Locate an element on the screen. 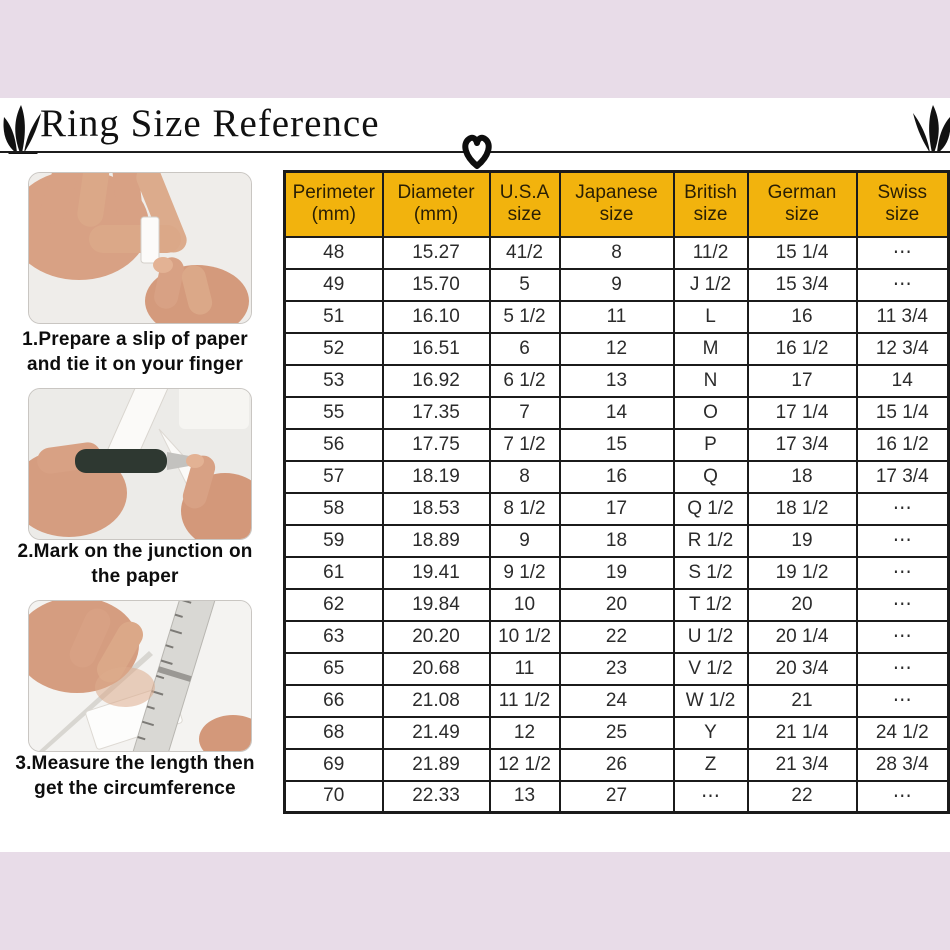 Image resolution: width=950 pixels, height=950 pixels. top-pink-band is located at coordinates (475, 49).